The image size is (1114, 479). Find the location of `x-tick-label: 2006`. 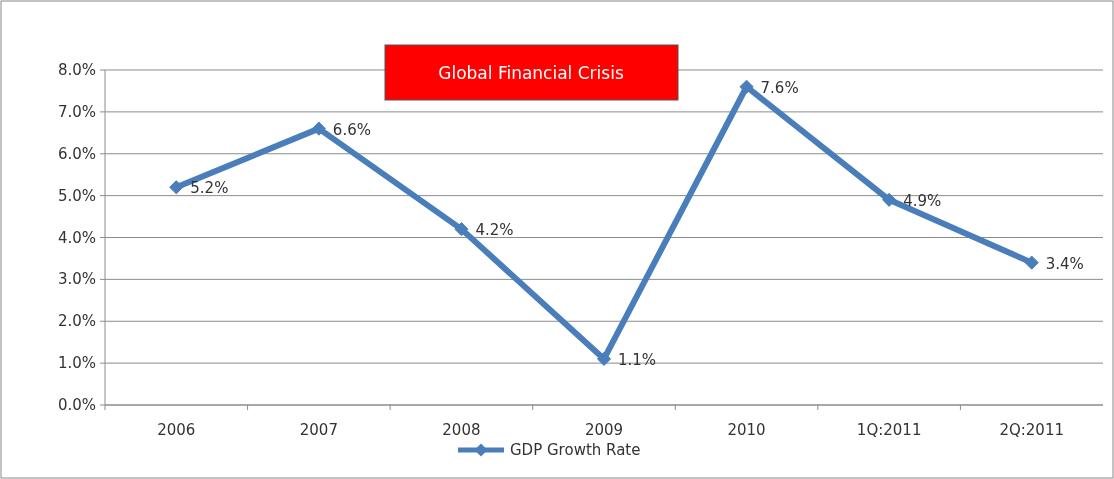

x-tick-label: 2006 is located at coordinates (176, 430).